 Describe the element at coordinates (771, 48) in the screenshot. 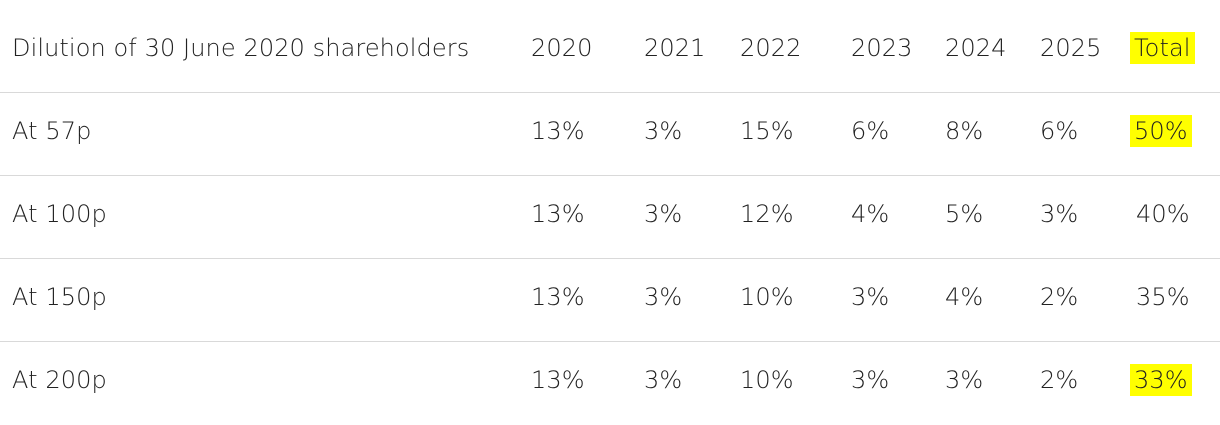

I see `header-2022: 2022` at that location.